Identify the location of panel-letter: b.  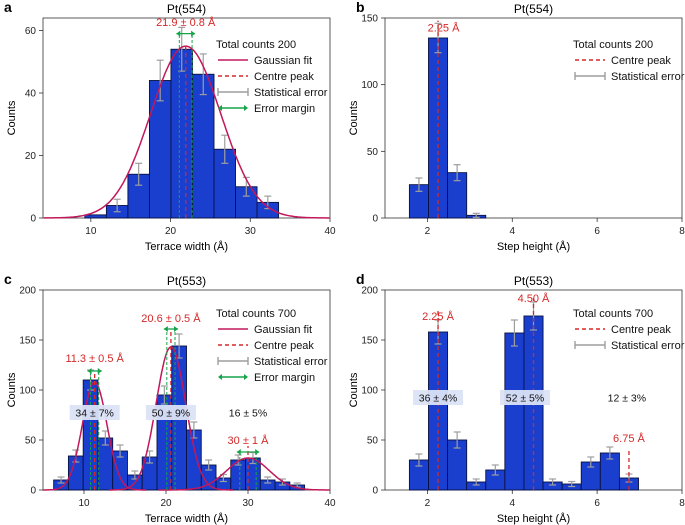
(360, 7).